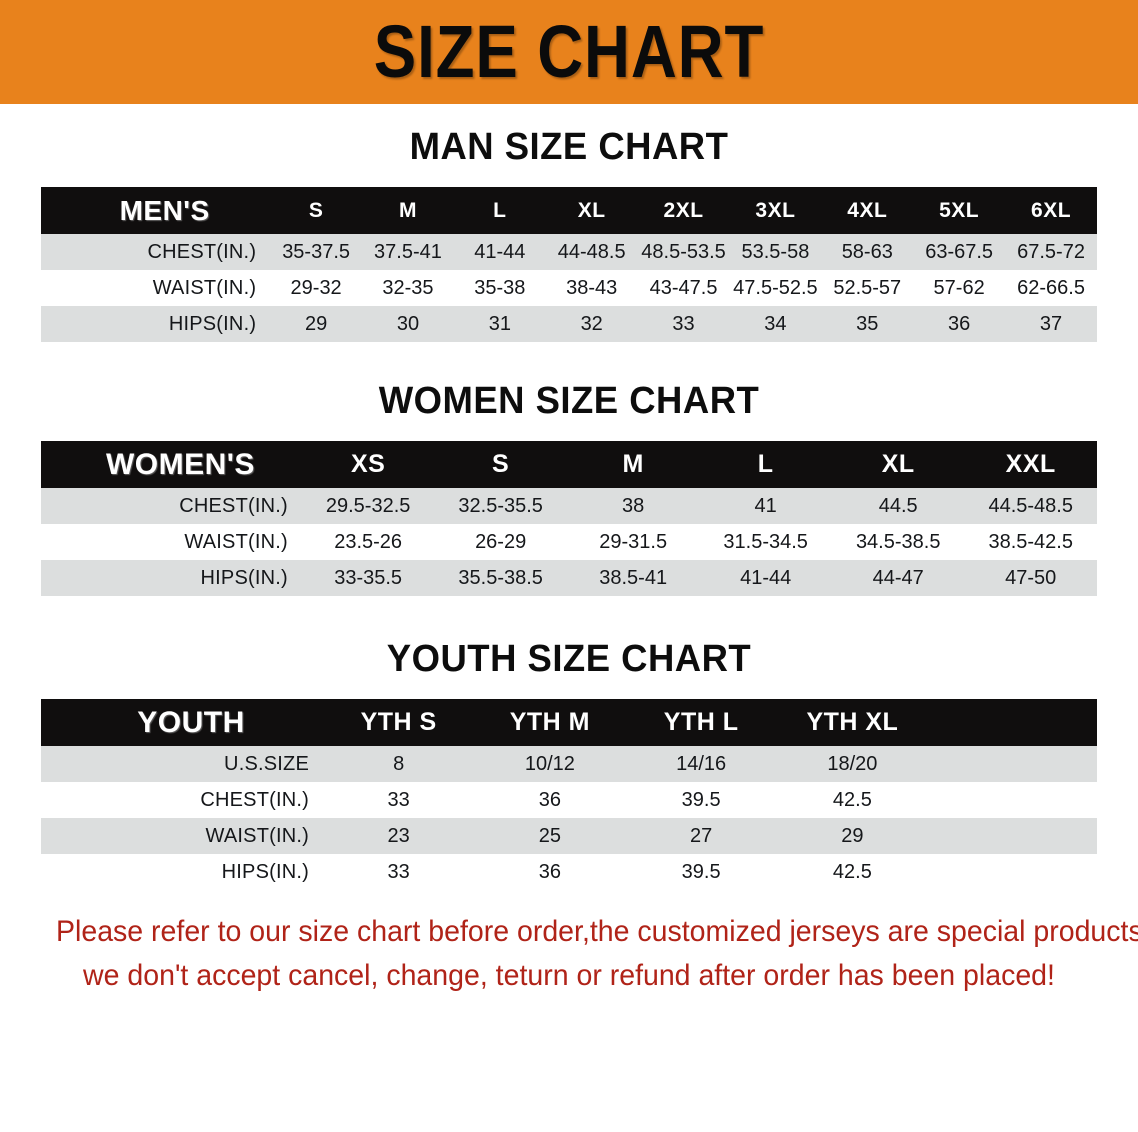 Image resolution: width=1138 pixels, height=1132 pixels. What do you see at coordinates (500, 506) in the screenshot?
I see `women-cell-0-1: 32.5-35.5` at bounding box center [500, 506].